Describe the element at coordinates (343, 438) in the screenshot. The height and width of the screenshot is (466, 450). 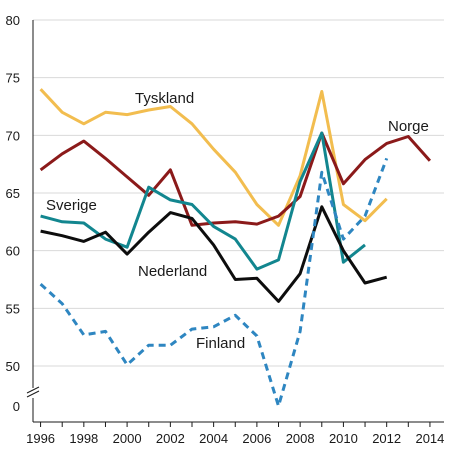
I see `x-tick-label-2010: 2010` at that location.